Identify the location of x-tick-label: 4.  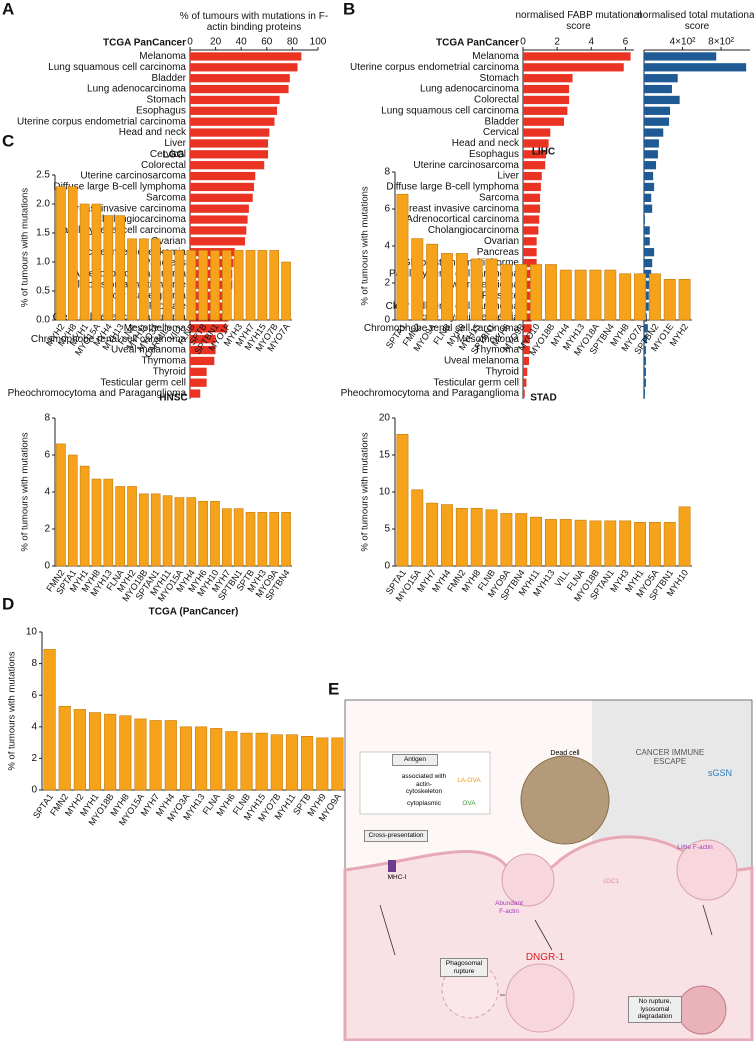
(592, 42).